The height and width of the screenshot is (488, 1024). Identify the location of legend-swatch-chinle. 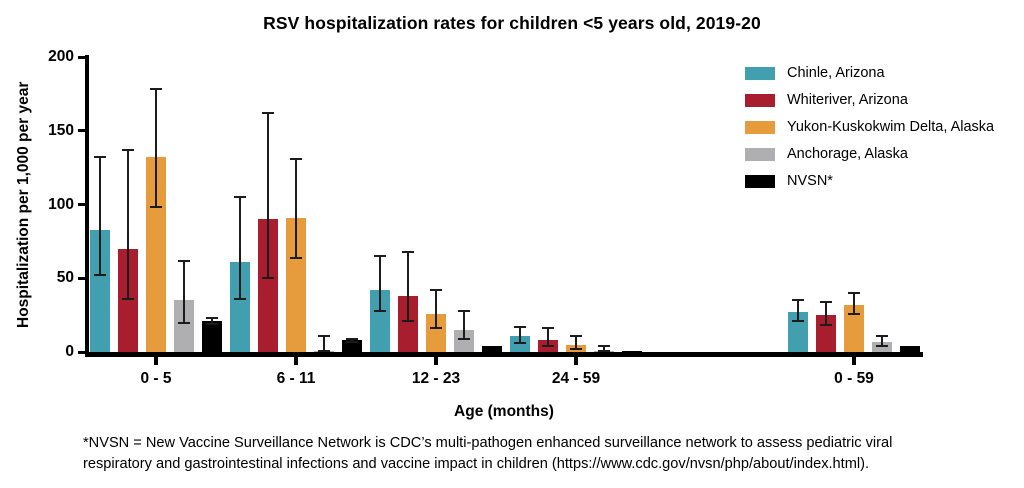
(760, 73).